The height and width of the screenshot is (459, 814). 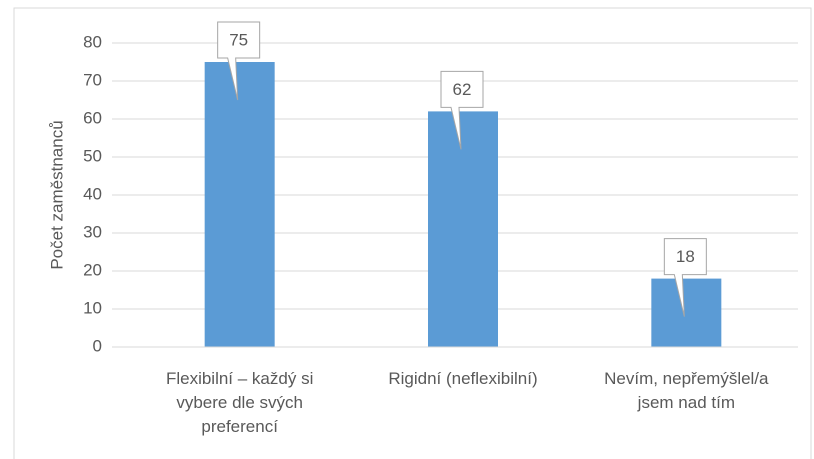 What do you see at coordinates (685, 256) in the screenshot?
I see `data-label: 18` at bounding box center [685, 256].